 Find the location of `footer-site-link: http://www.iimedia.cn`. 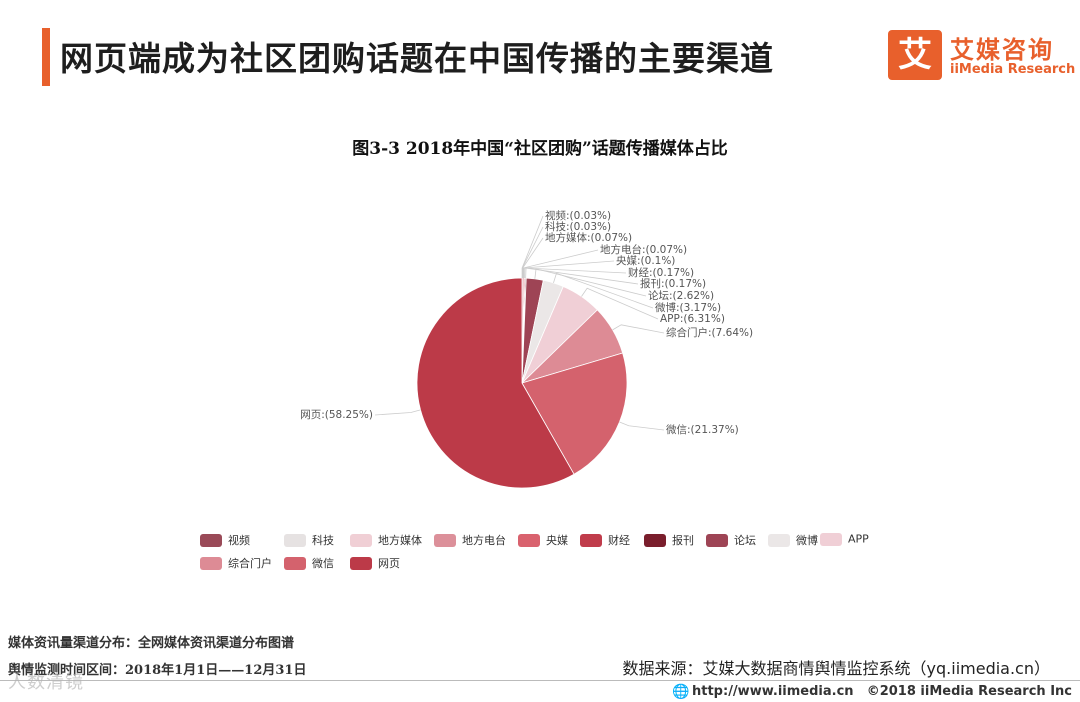

footer-site-link: http://www.iimedia.cn is located at coordinates (773, 691).